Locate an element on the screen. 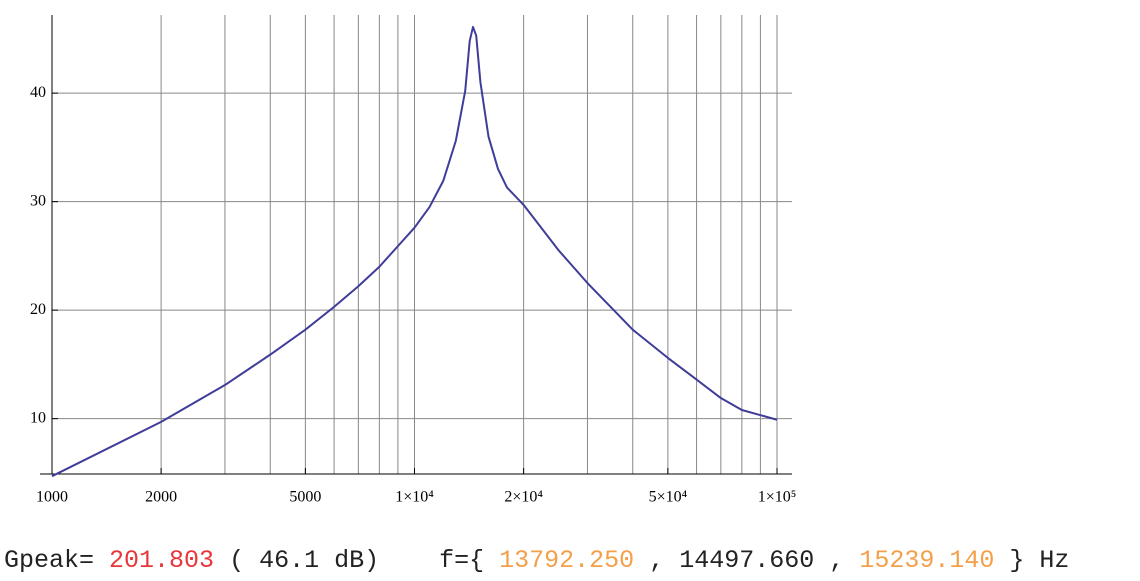  x-tick-label: 5×10⁴ is located at coordinates (668, 497).